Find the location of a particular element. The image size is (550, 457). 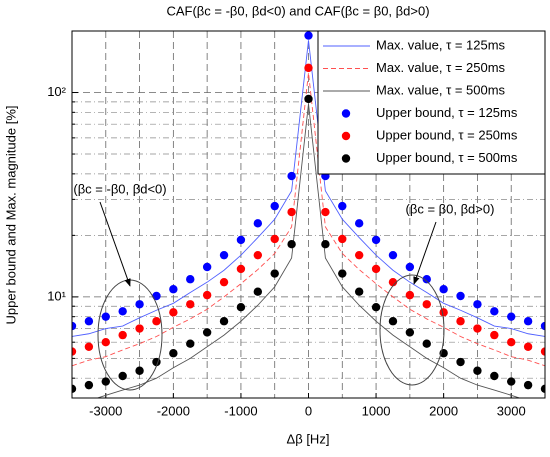

legend-label: Upper bound, τ = 125ms is located at coordinates (447, 112).